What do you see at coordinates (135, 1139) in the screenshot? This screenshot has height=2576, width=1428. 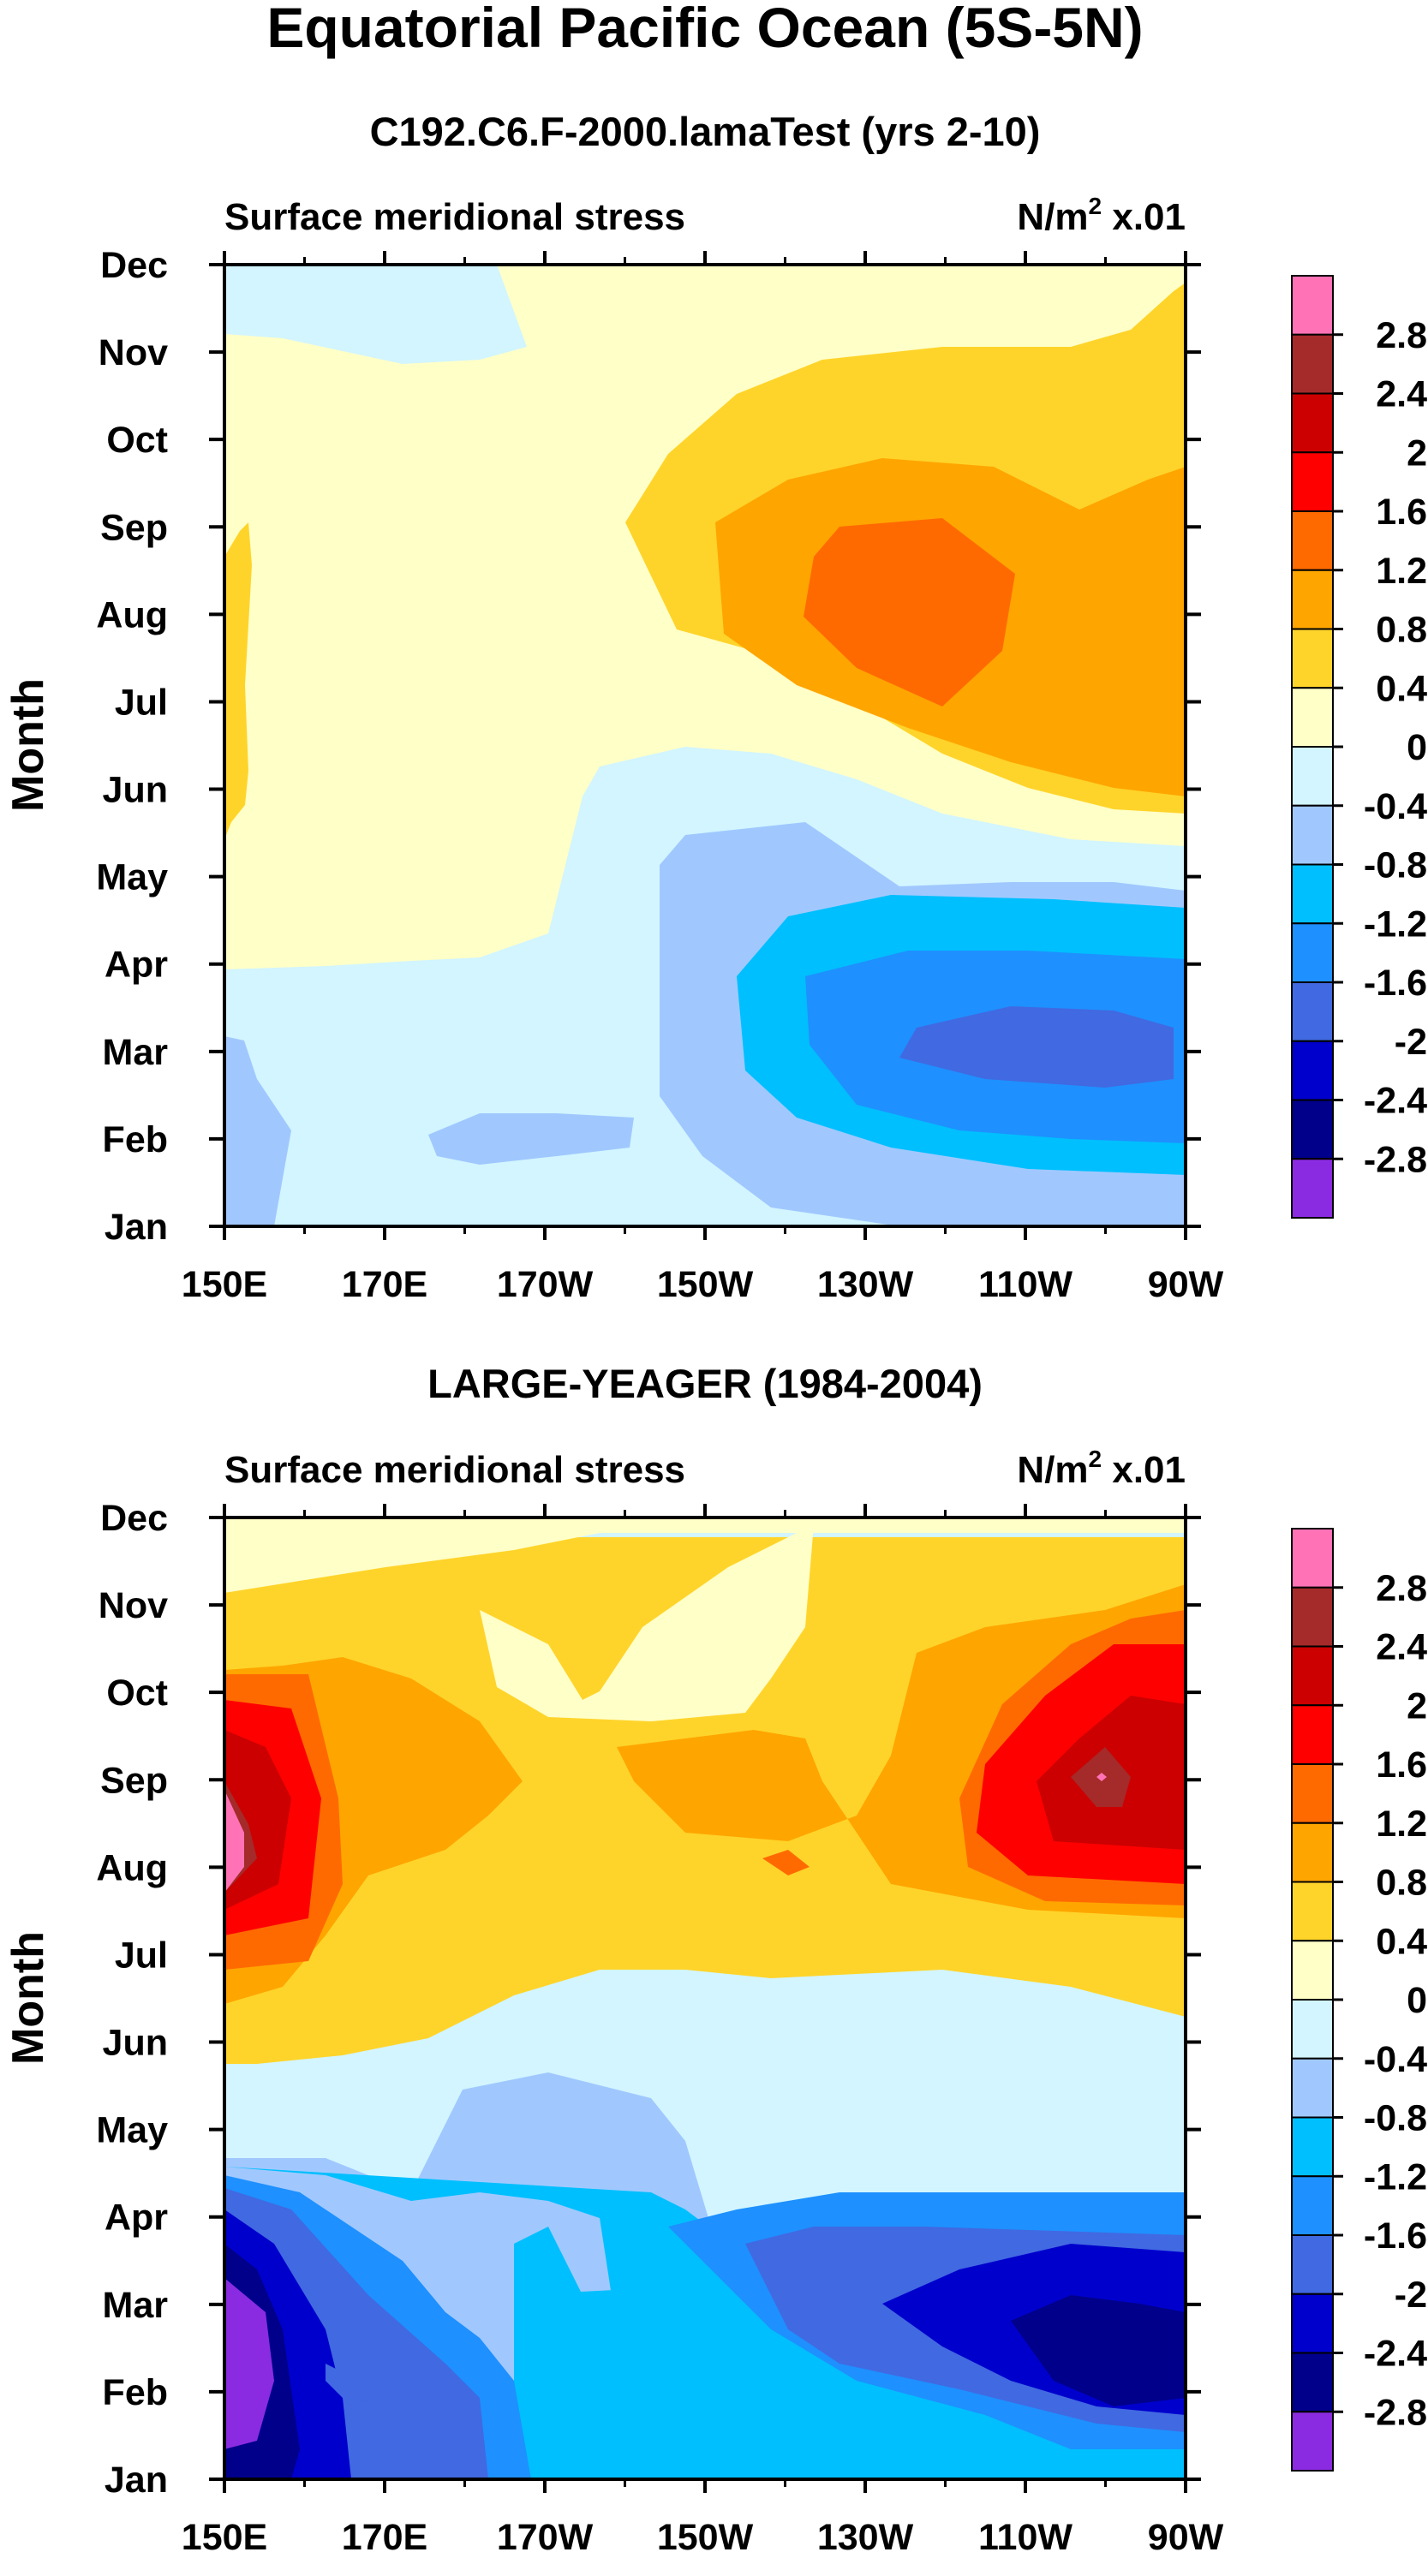 I see `y-tick-label: Feb` at bounding box center [135, 1139].